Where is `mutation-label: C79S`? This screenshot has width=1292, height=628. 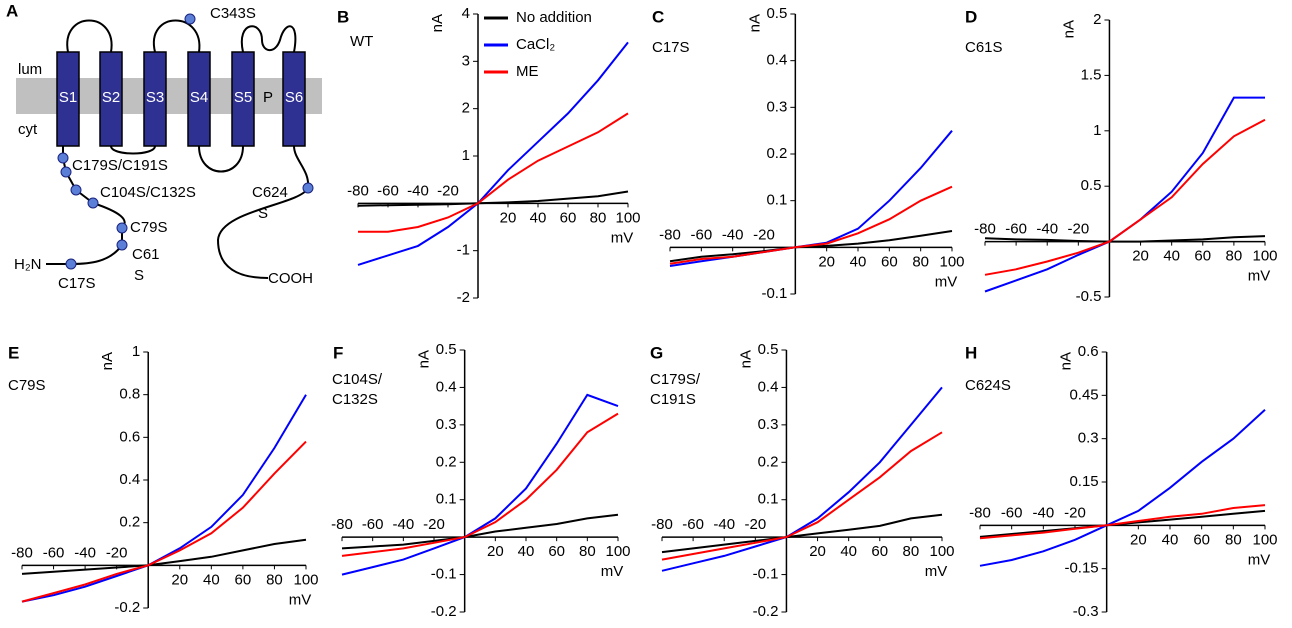
mutation-label: C79S is located at coordinates (149, 227).